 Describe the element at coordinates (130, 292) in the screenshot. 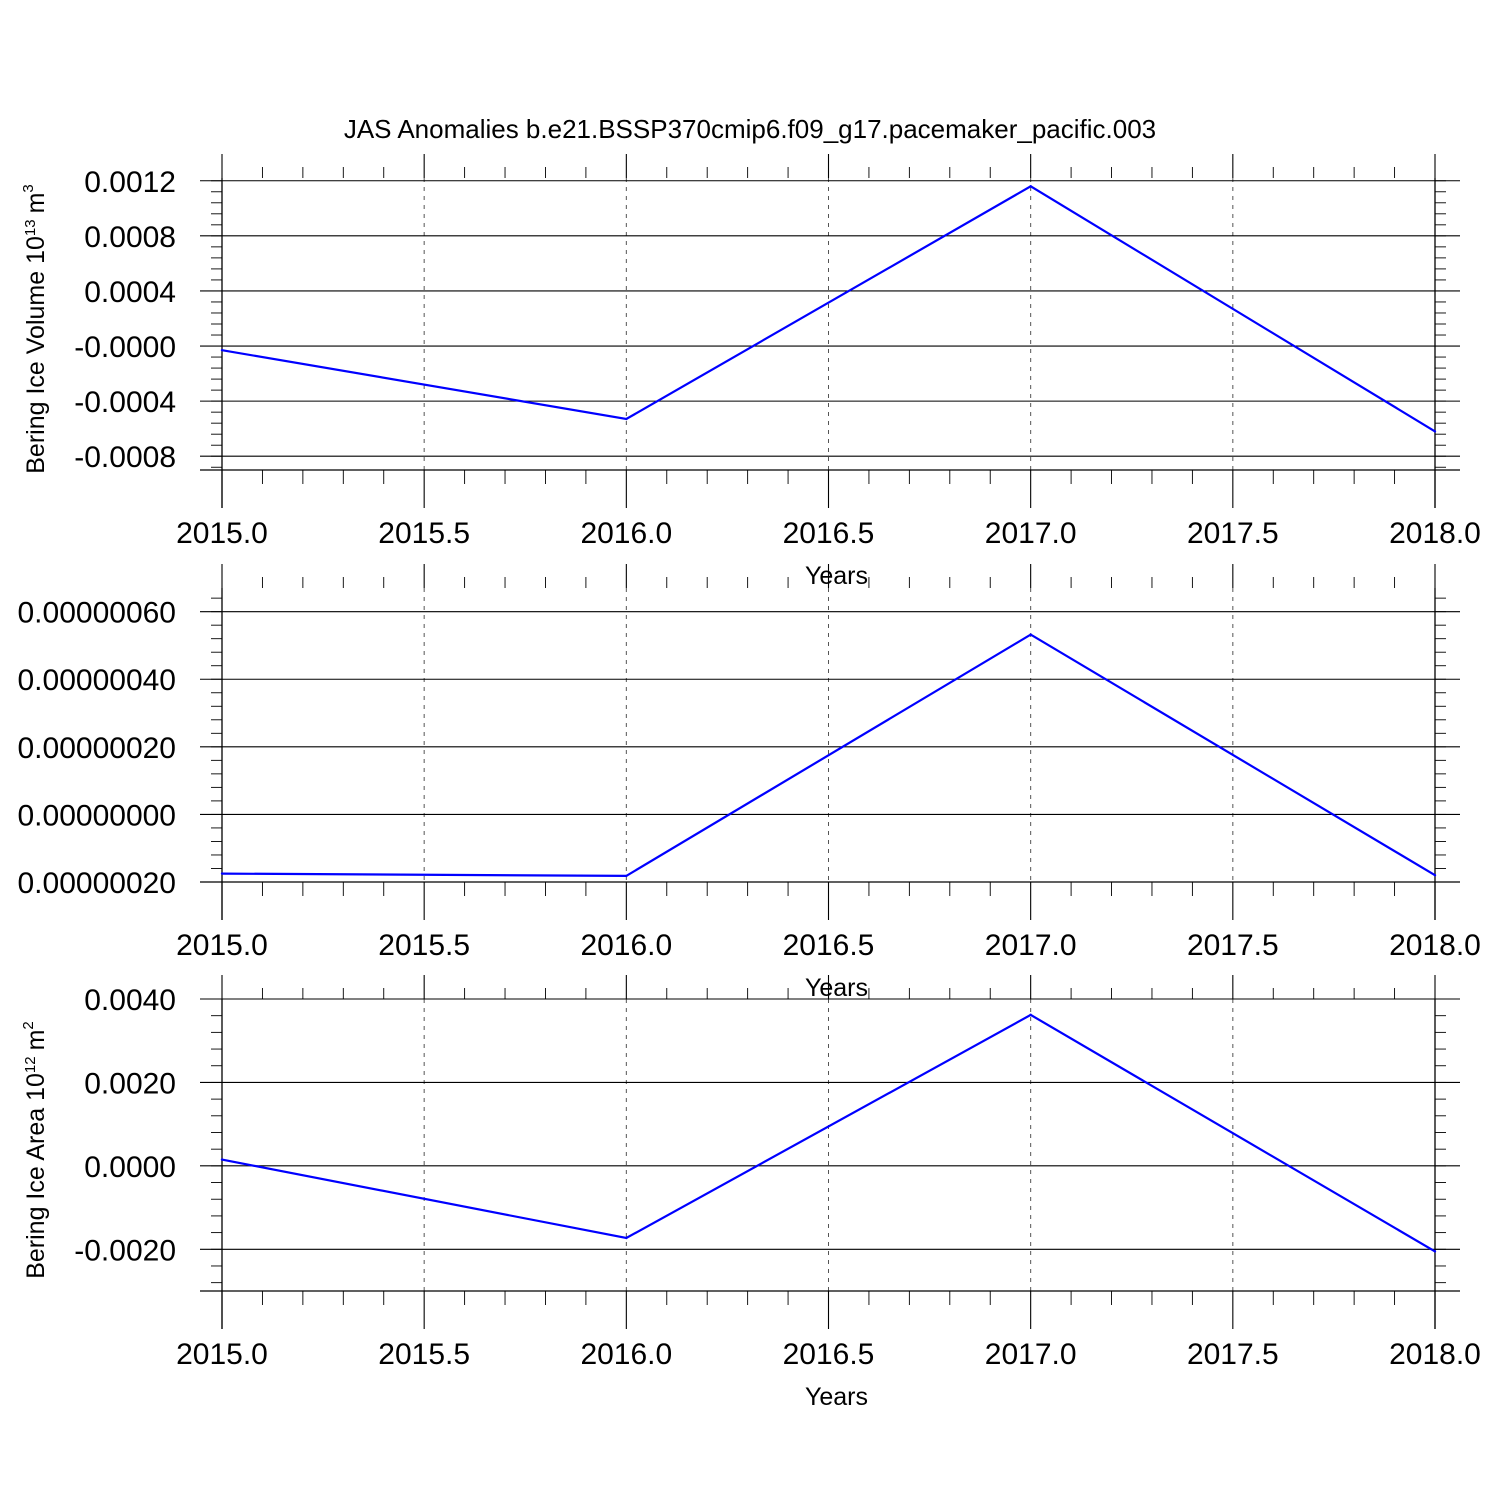

I see `y-tick-label: 0.0004` at that location.